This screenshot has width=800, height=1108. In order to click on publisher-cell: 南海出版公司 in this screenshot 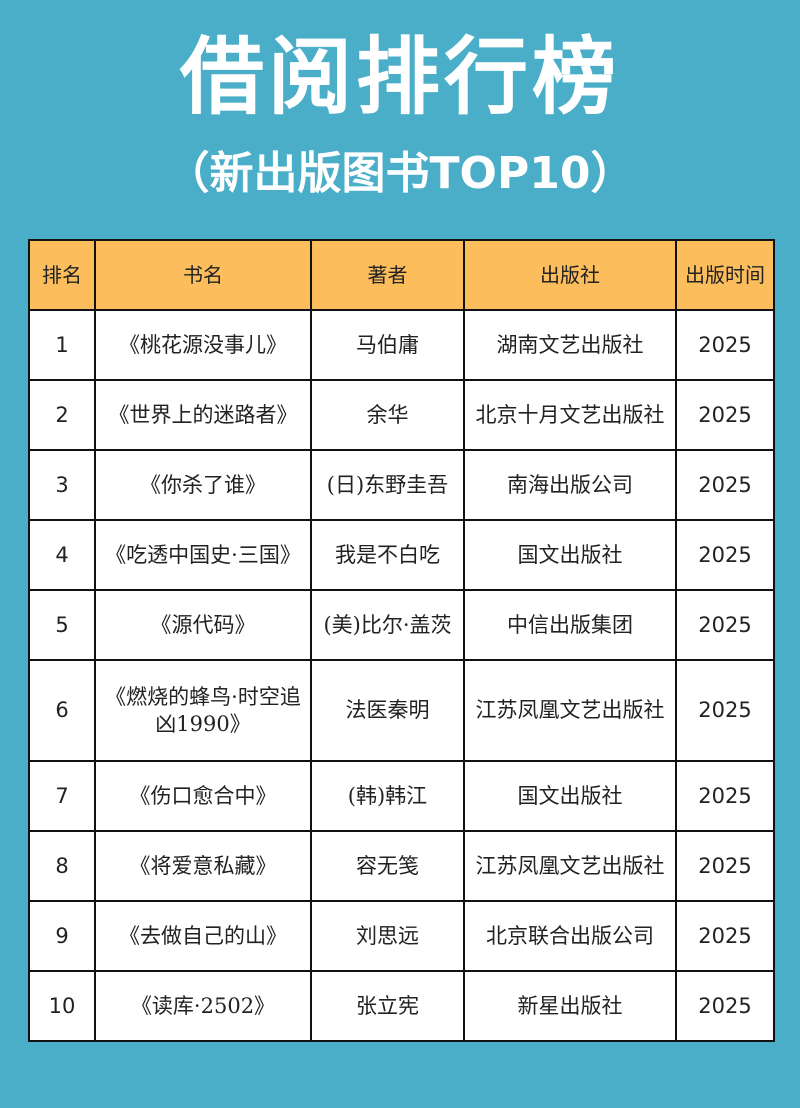, I will do `click(570, 485)`.